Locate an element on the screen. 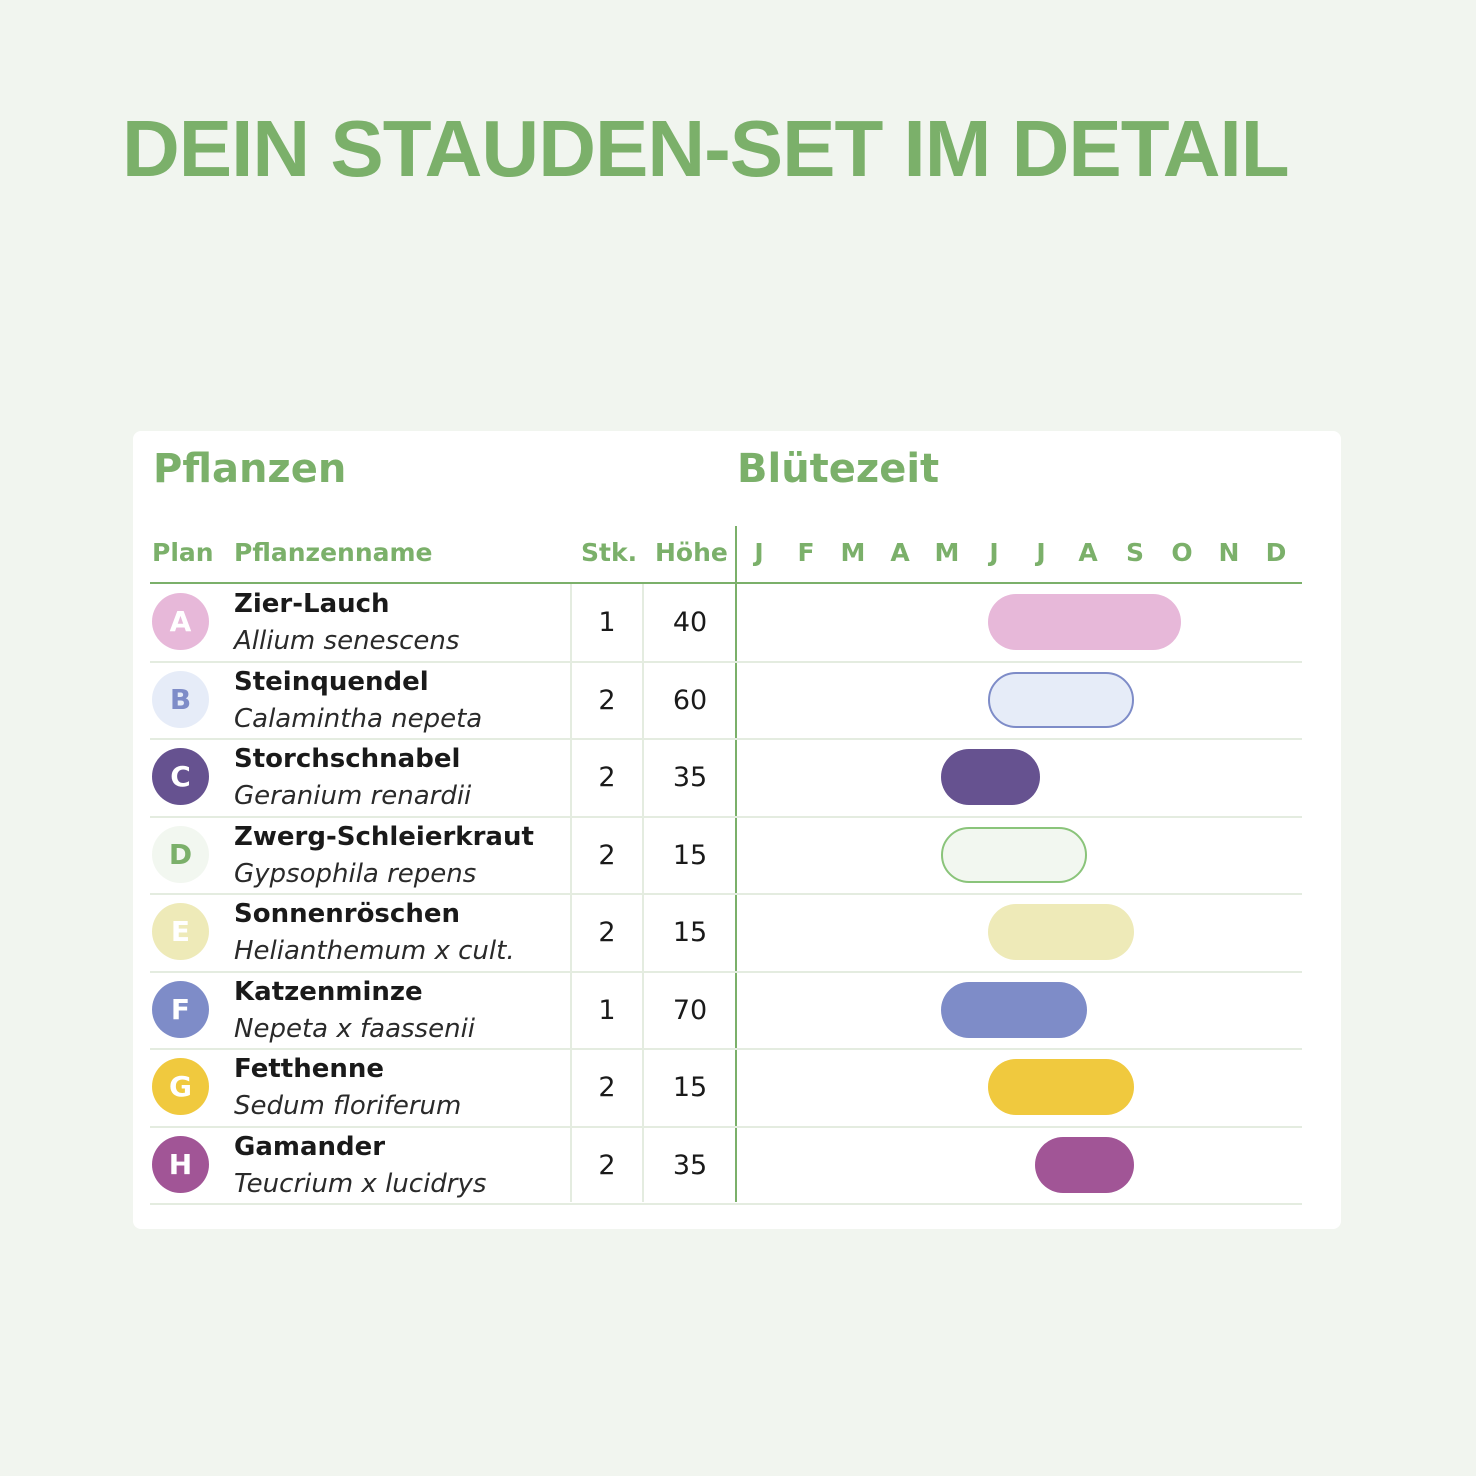 Image resolution: width=1476 pixels, height=1476 pixels. month-label: F is located at coordinates (806, 552).